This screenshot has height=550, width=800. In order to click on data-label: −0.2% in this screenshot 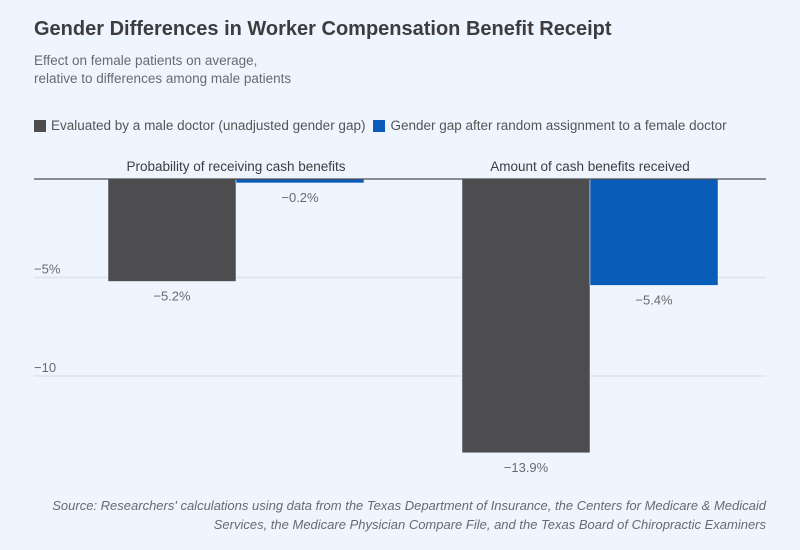, I will do `click(300, 197)`.